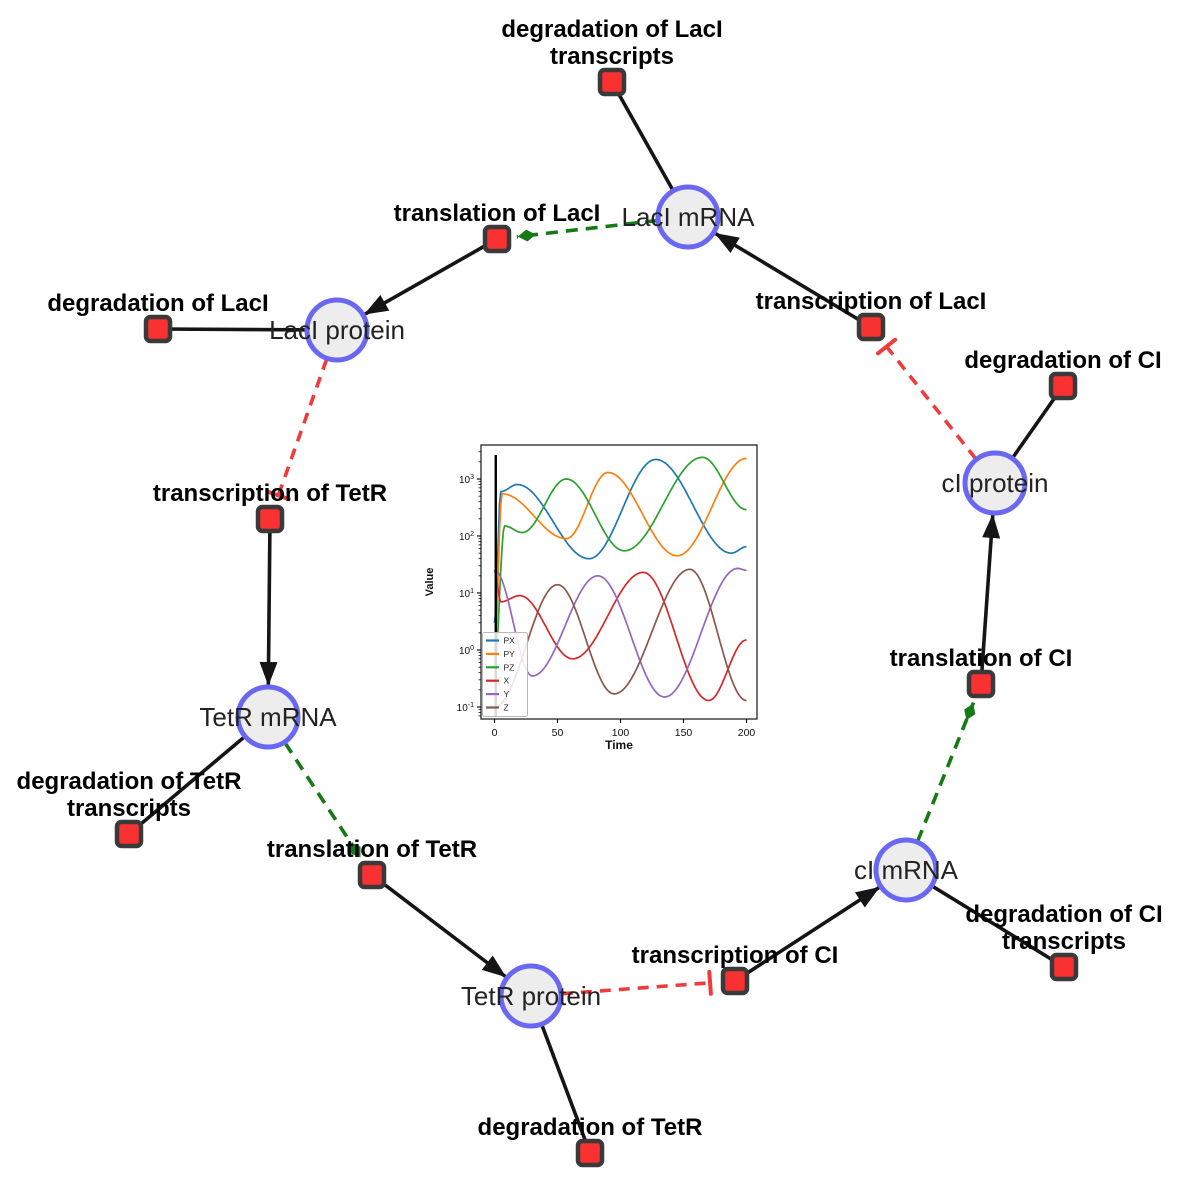  I want to click on reaction-node-tr_ci, so click(735, 981).